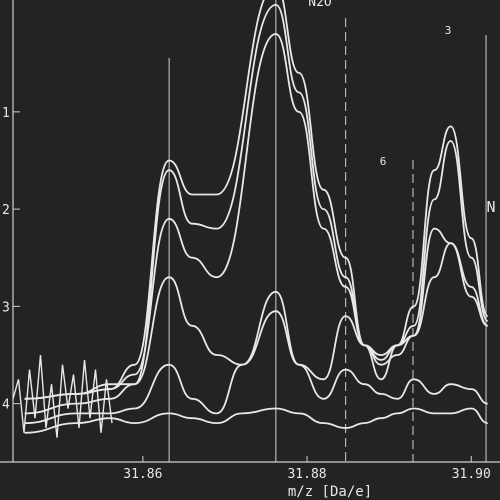  Describe the element at coordinates (448, 30) in the screenshot. I see `peak-annotation: 3` at that location.